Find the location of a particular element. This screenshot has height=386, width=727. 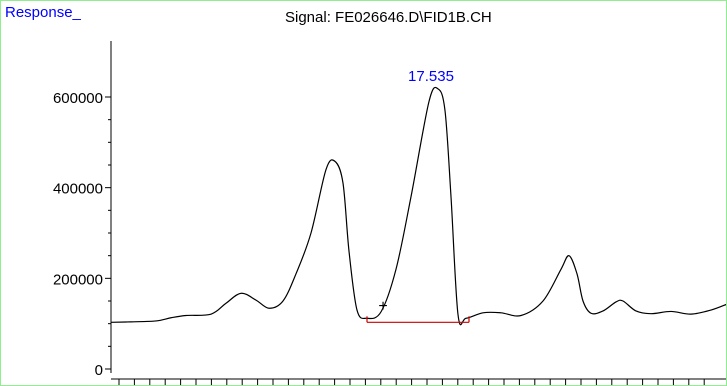

x-ticks is located at coordinates (411, 382).